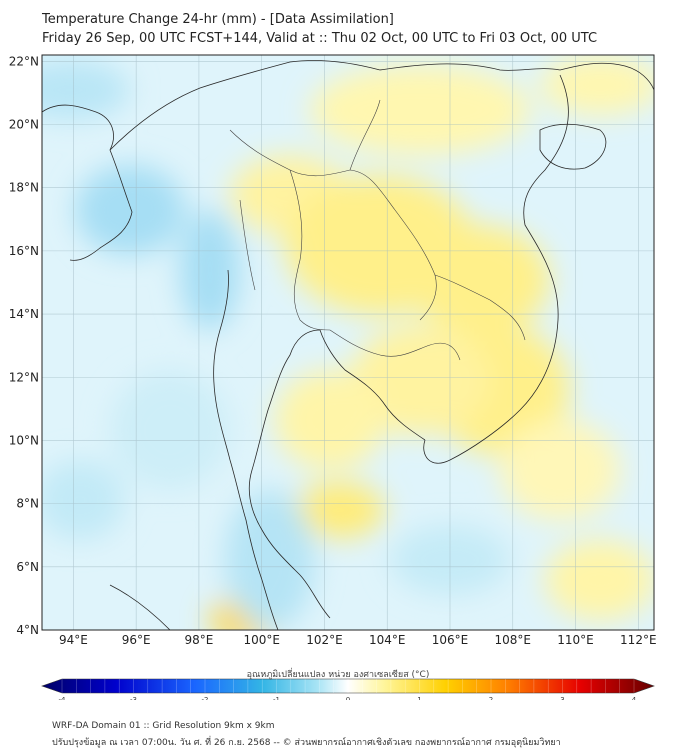 This screenshot has width=676, height=756. What do you see at coordinates (24, 314) in the screenshot?
I see `latitude-label: 14°N` at bounding box center [24, 314].